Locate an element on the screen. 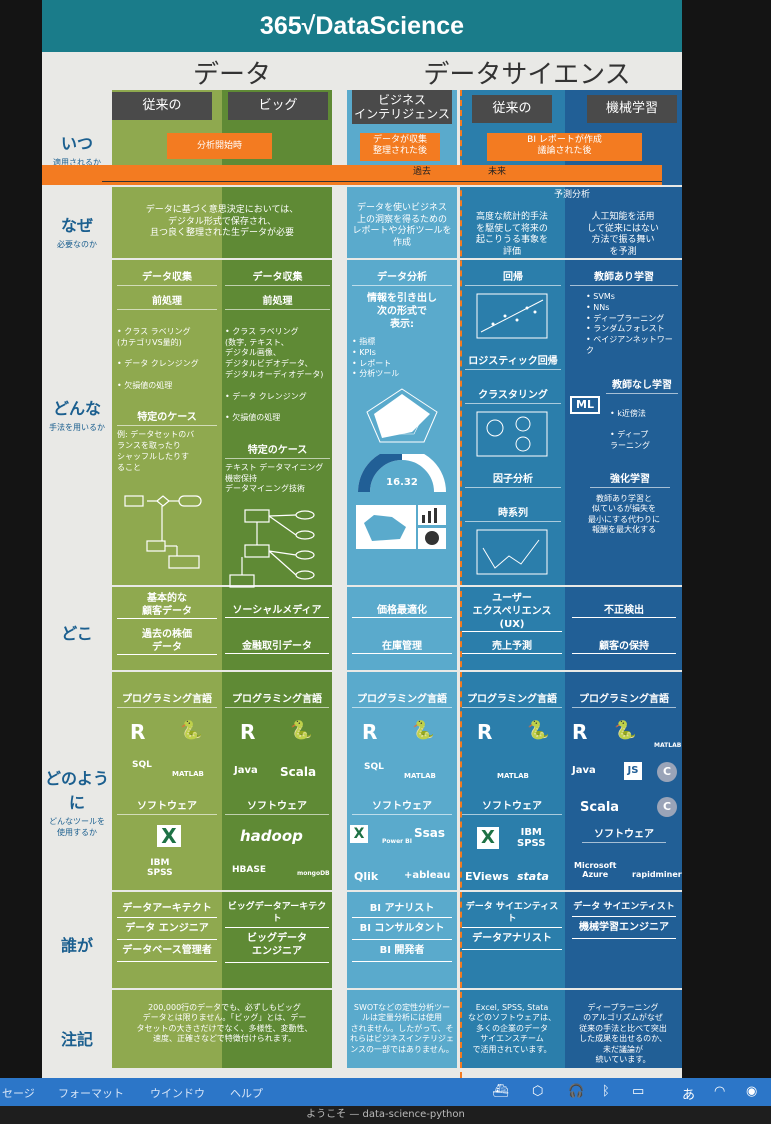 The height and width of the screenshot is (1124, 771). python-logo-icon: 🐍 is located at coordinates (423, 730).